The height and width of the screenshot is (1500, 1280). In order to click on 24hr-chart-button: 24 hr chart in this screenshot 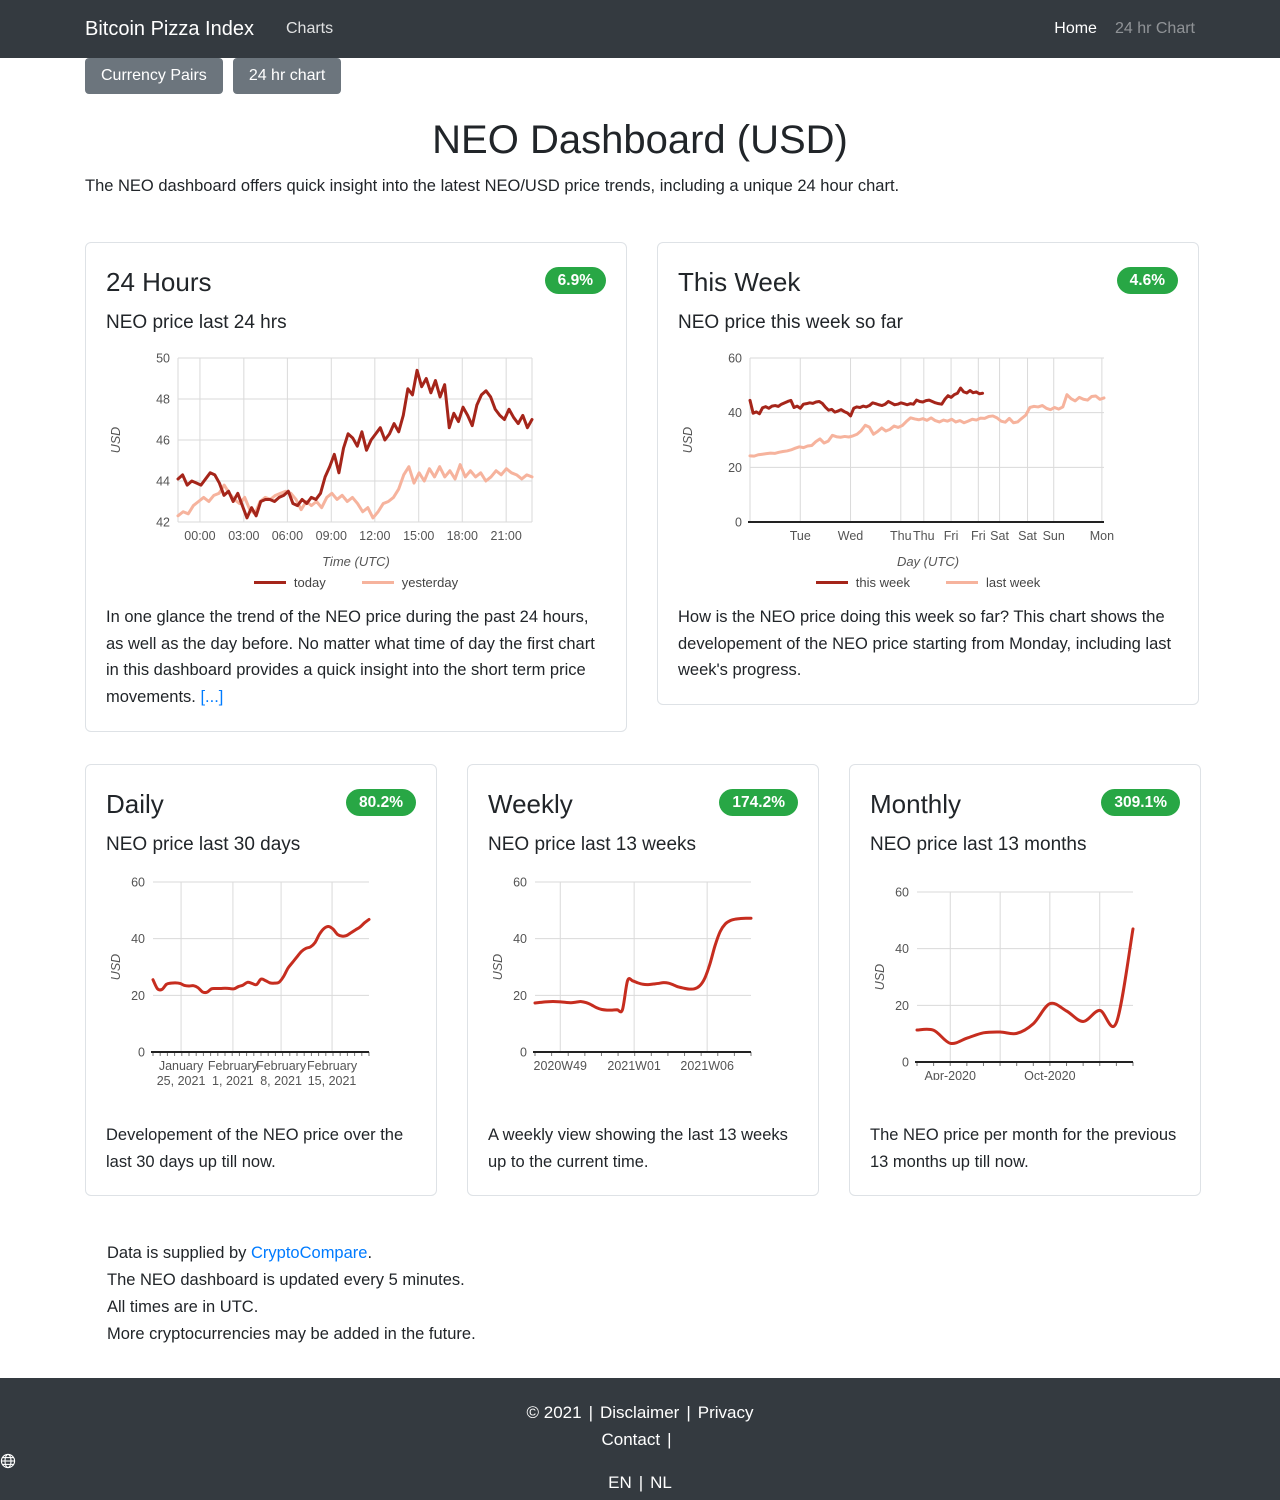, I will do `click(287, 76)`.